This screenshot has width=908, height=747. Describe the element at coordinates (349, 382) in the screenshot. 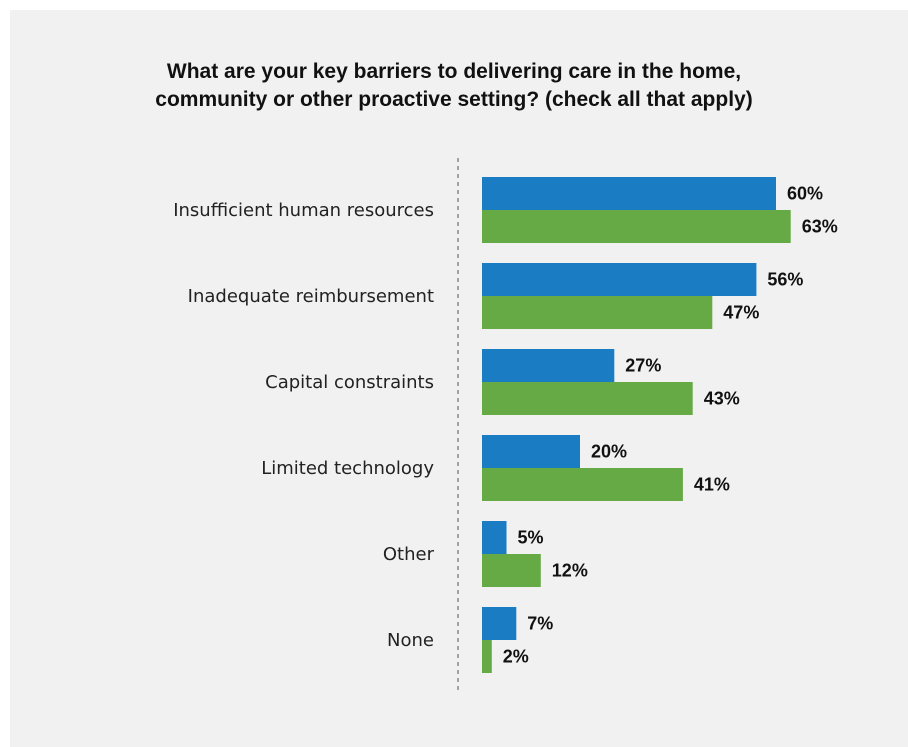

I see `category-label: Capital constraints` at that location.